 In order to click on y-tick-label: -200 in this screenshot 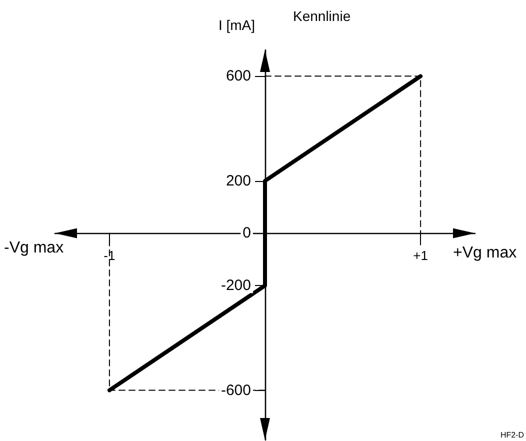, I will do `click(235, 285)`.